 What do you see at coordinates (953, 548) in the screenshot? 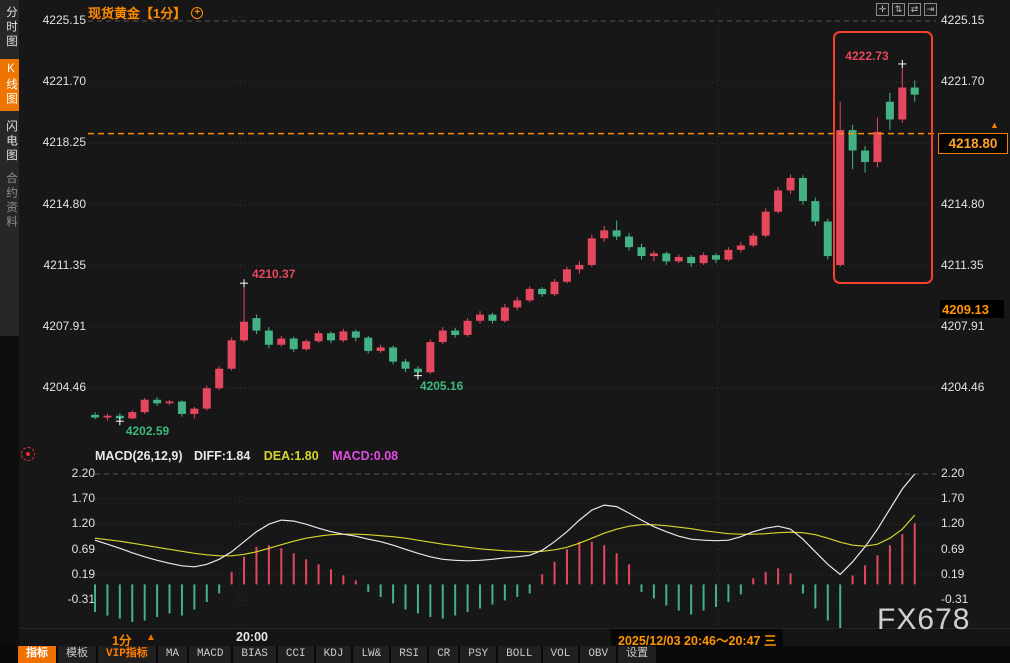
I see `macd-tick-right: 0.69` at bounding box center [953, 548].